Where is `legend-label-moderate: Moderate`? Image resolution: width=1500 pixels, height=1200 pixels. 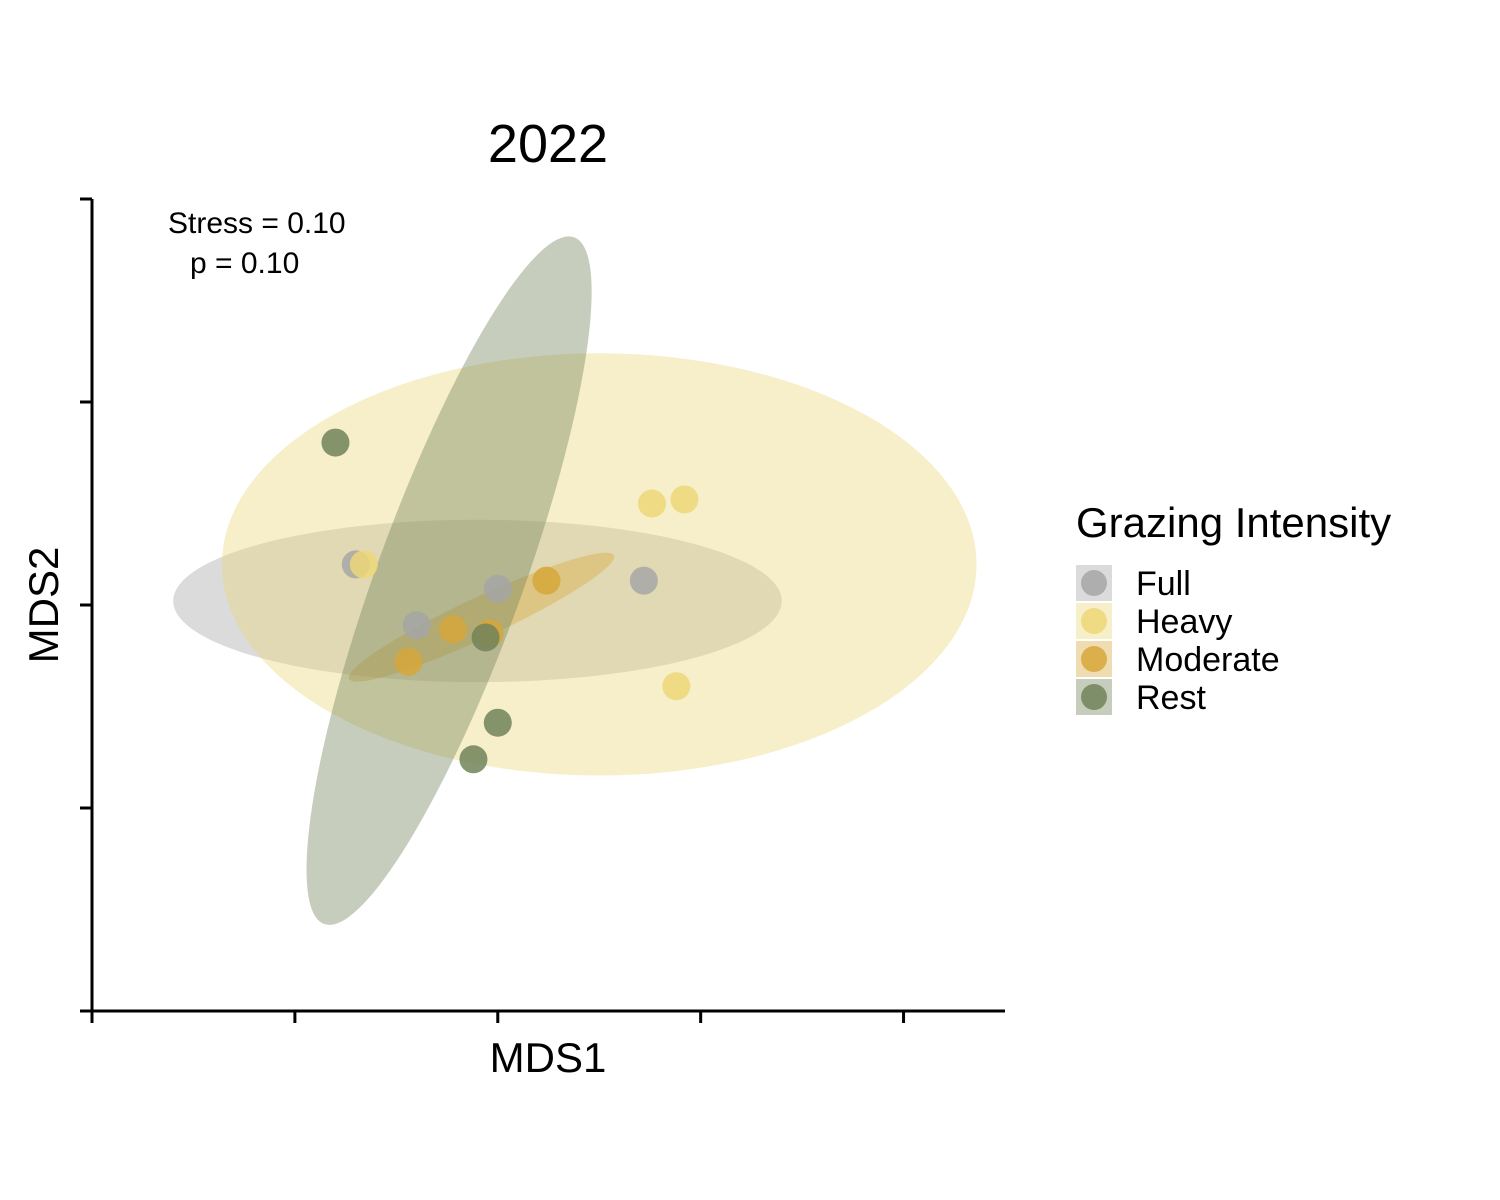
legend-label-moderate: Moderate is located at coordinates (1208, 660).